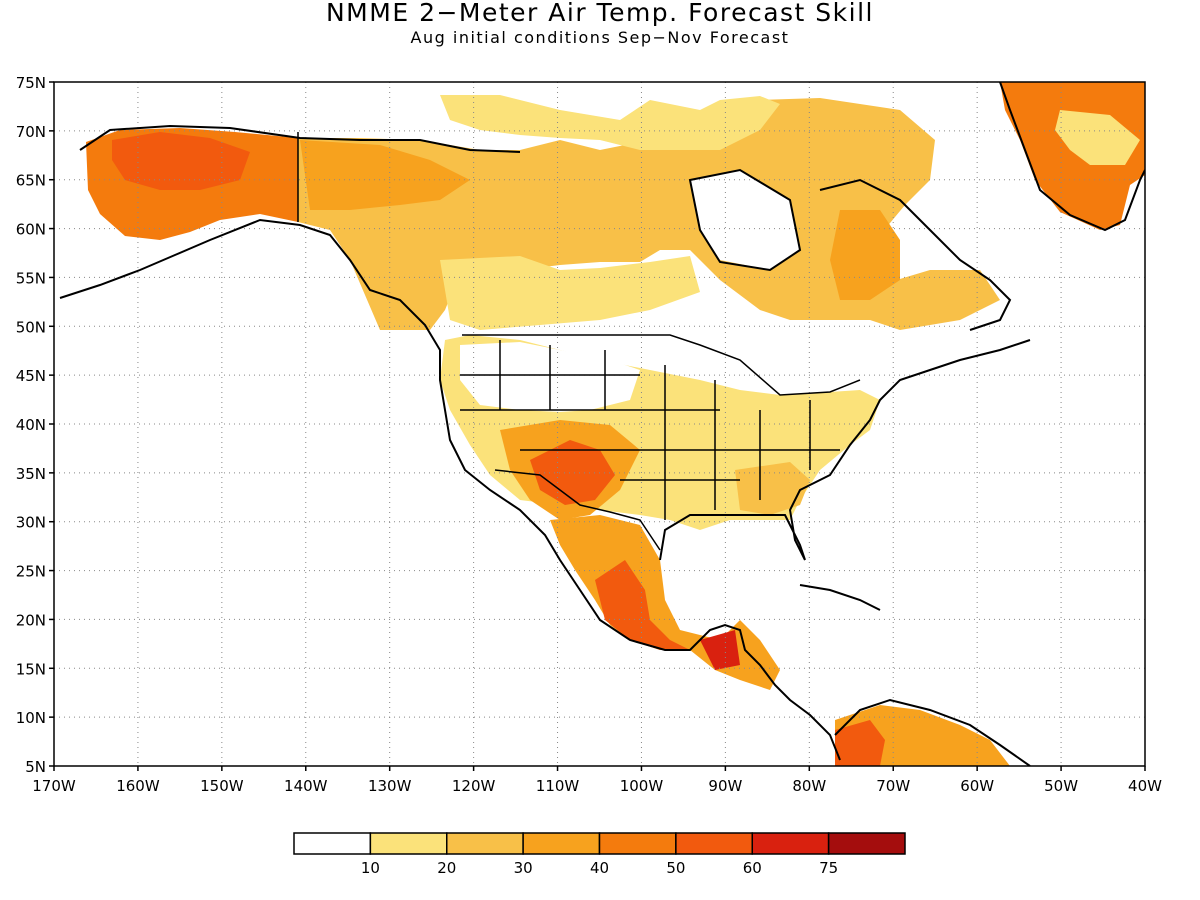 This screenshot has height=900, width=1200. Describe the element at coordinates (572, 472) in the screenshot. I see `usa-southwest-core` at that location.